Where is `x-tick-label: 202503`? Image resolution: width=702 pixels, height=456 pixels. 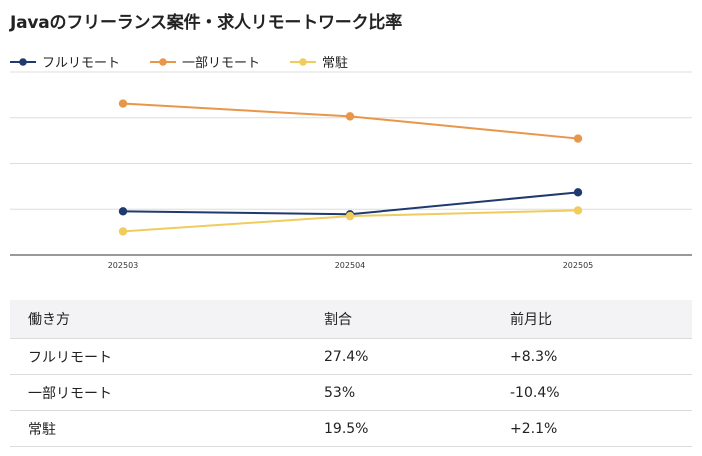
x-tick-label: 202503 is located at coordinates (123, 265).